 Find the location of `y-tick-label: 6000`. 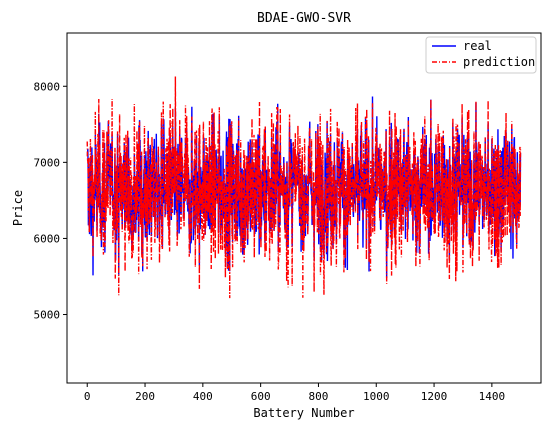

y-tick-label: 6000 is located at coordinates (47, 238).